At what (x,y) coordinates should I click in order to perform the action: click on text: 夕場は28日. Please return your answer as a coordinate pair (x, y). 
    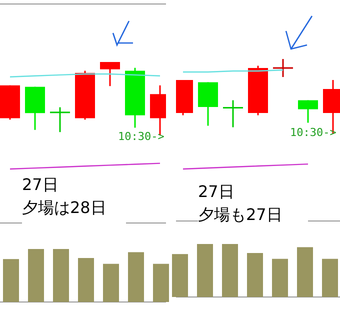
    Looking at the image, I should click on (64, 207).